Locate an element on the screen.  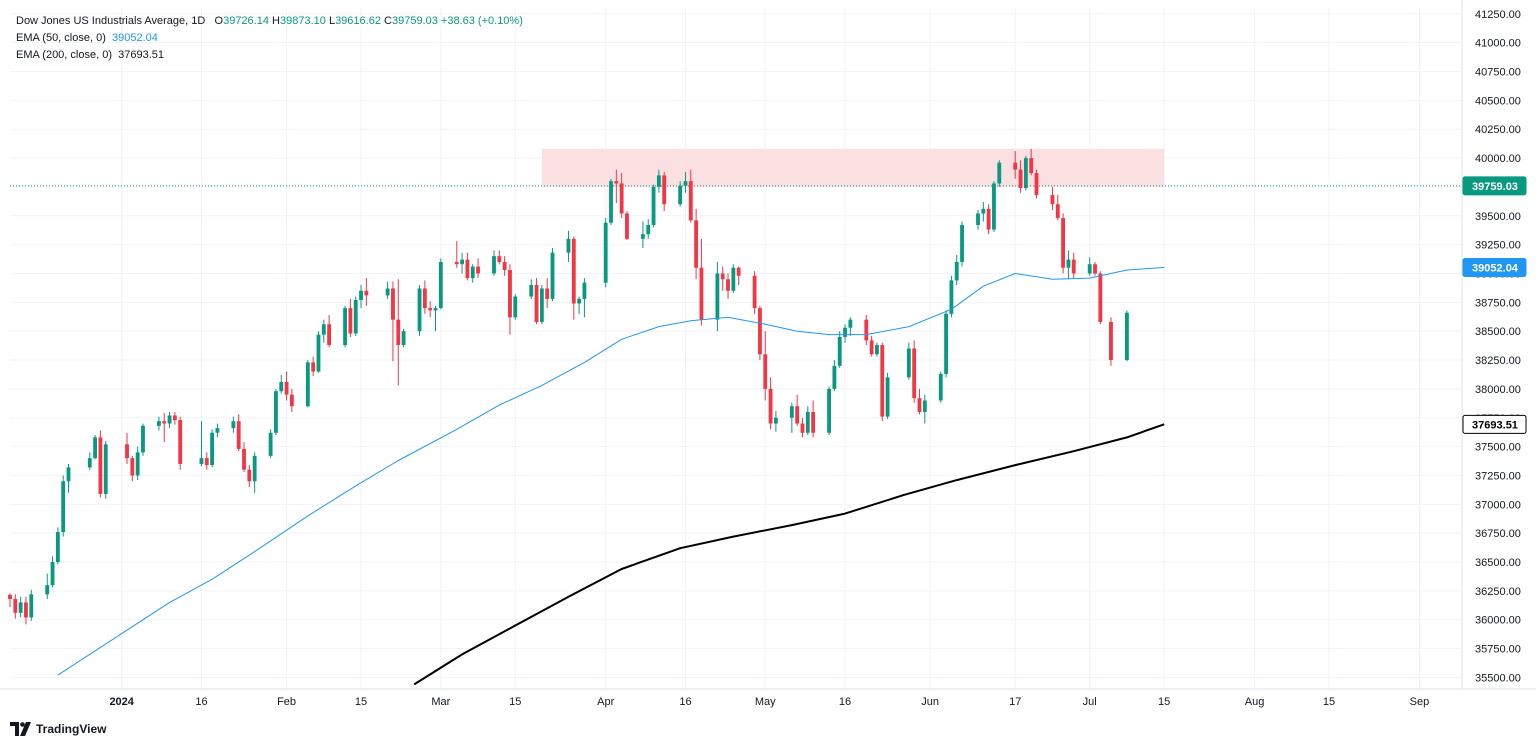
time-tick-label: 16 is located at coordinates (845, 702).